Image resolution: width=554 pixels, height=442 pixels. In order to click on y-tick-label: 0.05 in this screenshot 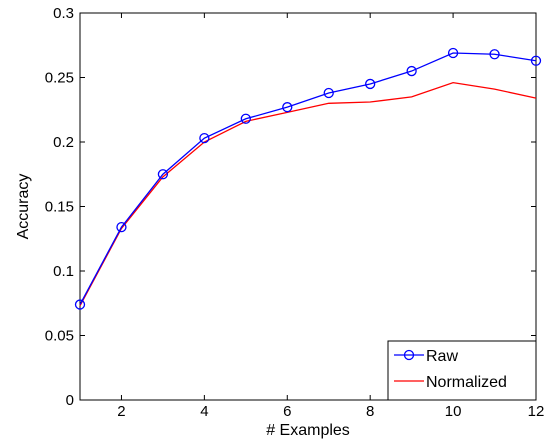, I will do `click(59, 336)`.